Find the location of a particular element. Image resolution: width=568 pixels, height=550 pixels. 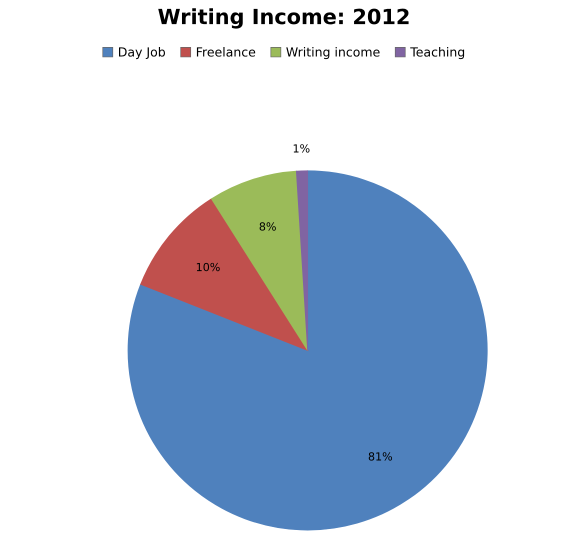

data-label: 1% is located at coordinates (302, 148).